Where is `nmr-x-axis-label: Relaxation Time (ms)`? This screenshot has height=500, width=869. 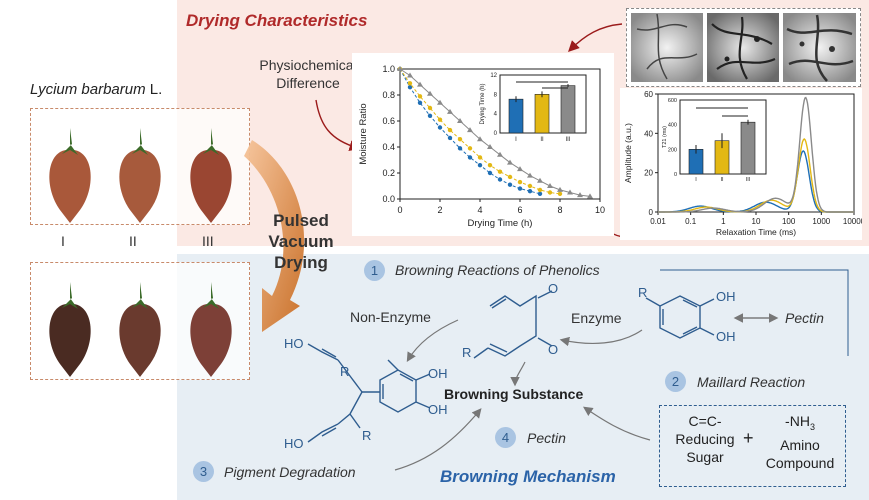 nmr-x-axis-label: Relaxation Time (ms) is located at coordinates (756, 232).